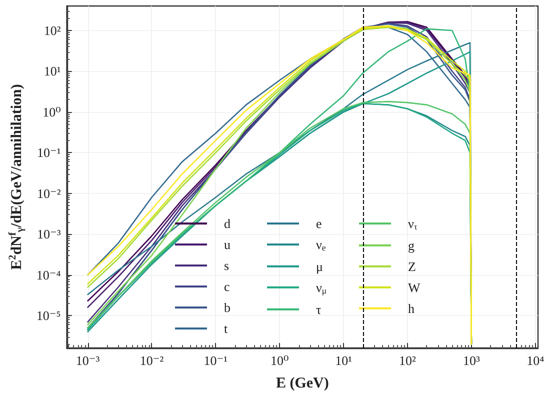 This screenshot has height=396, width=550. Describe the element at coordinates (319, 223) in the screenshot. I see `legend-label: e` at that location.